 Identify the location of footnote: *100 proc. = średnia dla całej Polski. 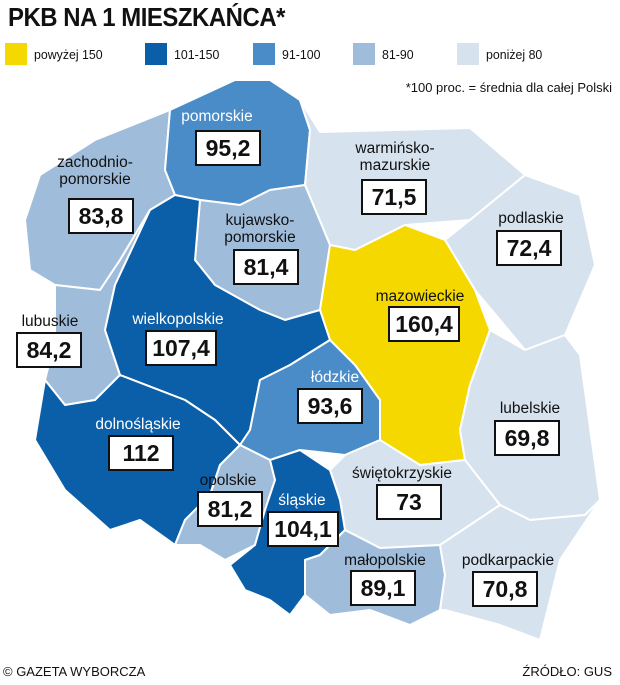
(508, 87).